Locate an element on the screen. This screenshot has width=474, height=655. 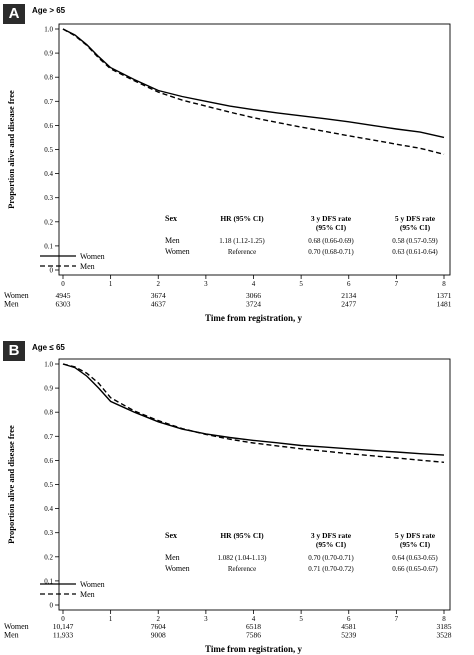
panel-subtitle: Age ≤ 65 is located at coordinates (48, 347).